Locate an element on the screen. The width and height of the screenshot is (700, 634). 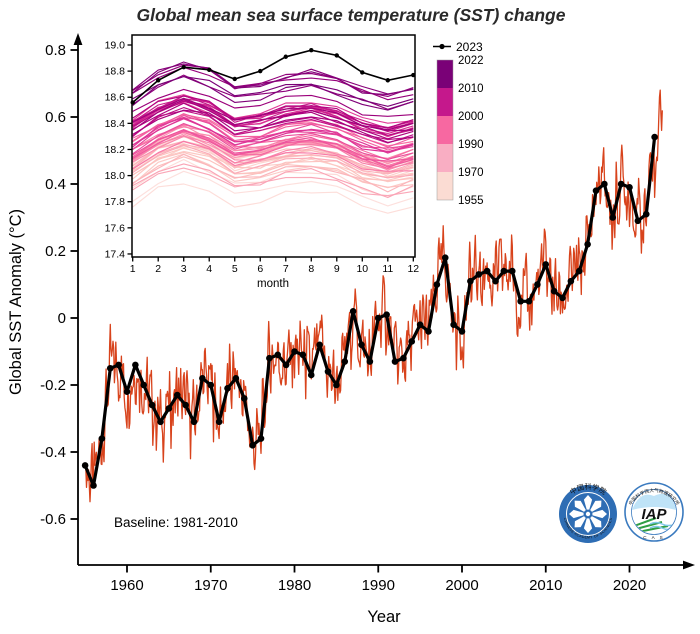
legend: 2023 2022 2010 2000 1990 1970 1955 is located at coordinates (458, 123).